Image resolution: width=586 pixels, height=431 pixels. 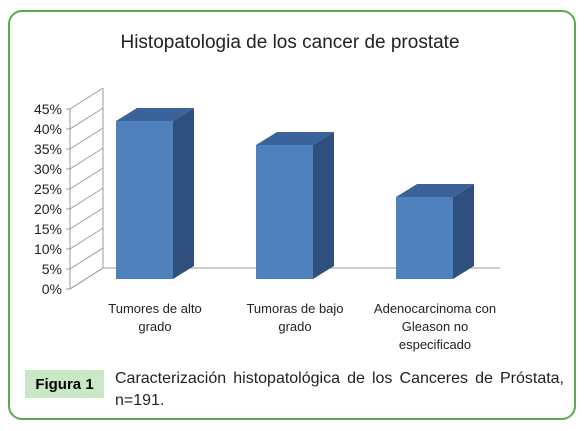 I want to click on y-tick-label: 5%, so click(x=52, y=269).